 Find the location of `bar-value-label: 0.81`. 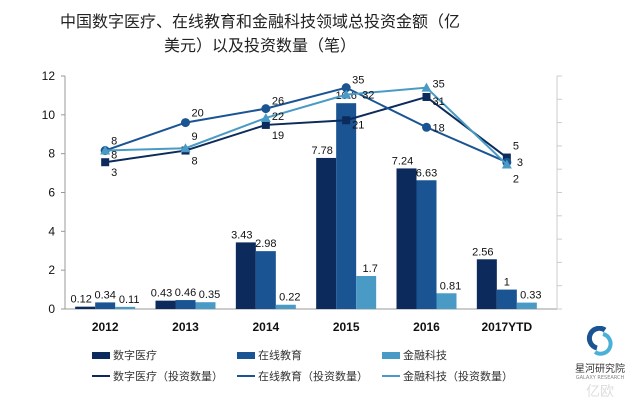

bar-value-label: 0.81 is located at coordinates (450, 286).